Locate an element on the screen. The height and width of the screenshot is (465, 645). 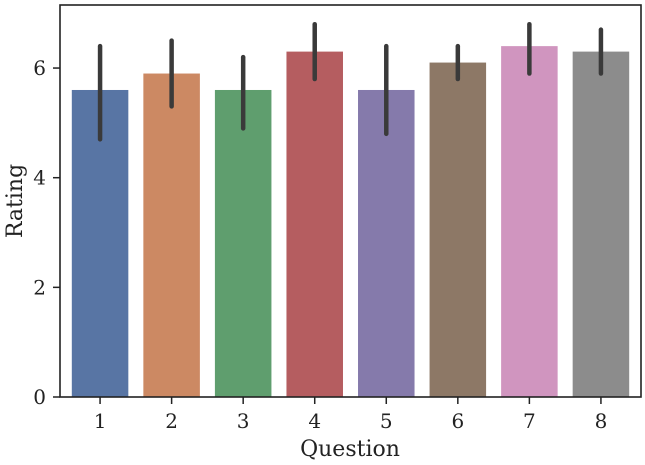
x-tick-label-6: 6 is located at coordinates (457, 421).